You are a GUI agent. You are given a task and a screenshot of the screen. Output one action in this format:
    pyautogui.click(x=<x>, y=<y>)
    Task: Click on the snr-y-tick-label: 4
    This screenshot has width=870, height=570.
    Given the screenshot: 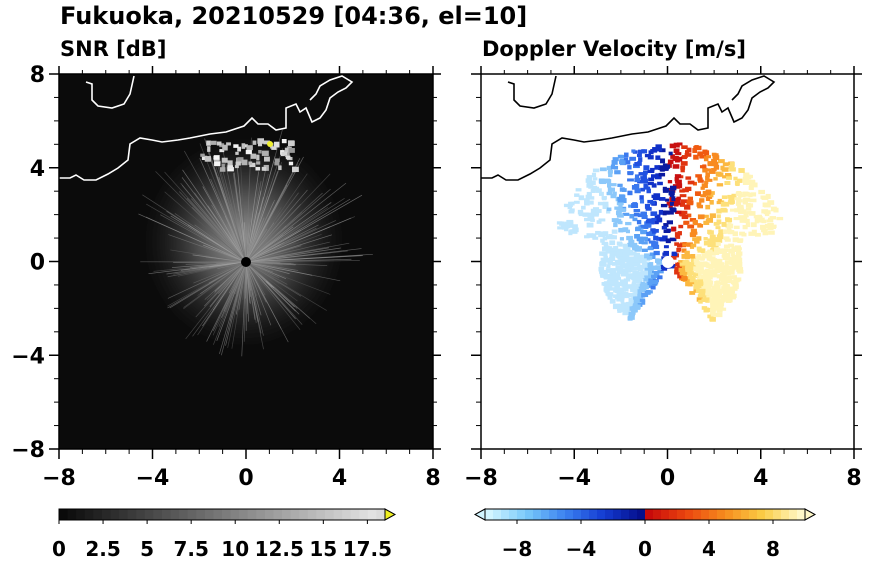 What is the action you would take?
    pyautogui.click(x=37, y=169)
    